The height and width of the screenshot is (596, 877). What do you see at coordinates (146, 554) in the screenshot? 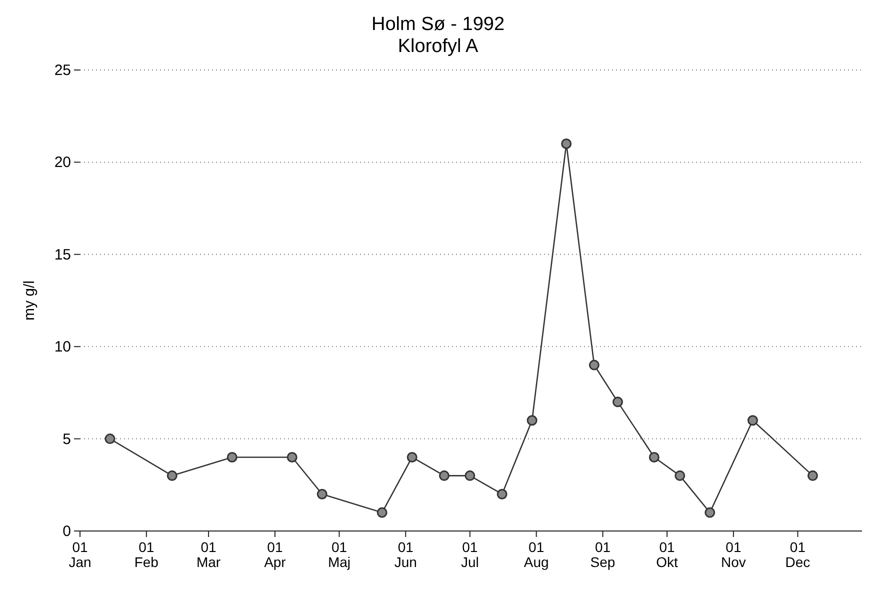
I see `x-tick-label: 01 Feb` at bounding box center [146, 554].